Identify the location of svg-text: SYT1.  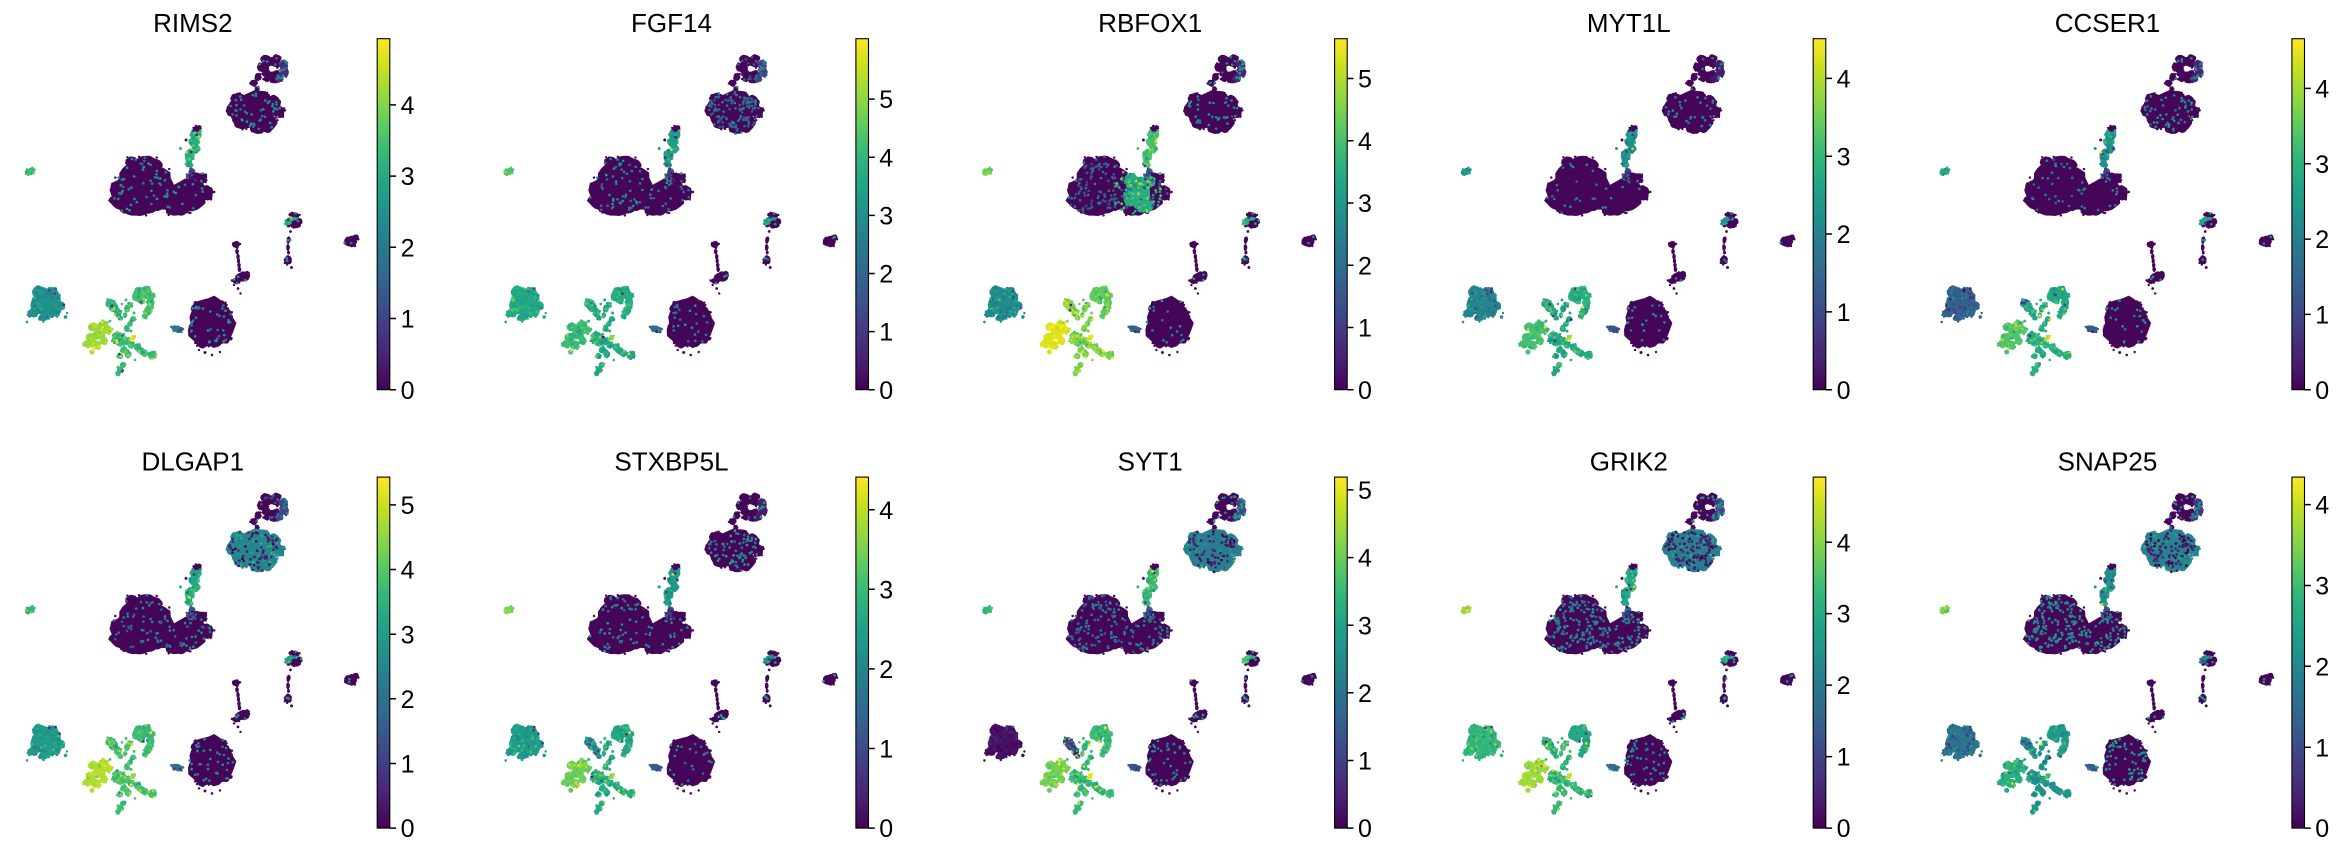
(1150, 462).